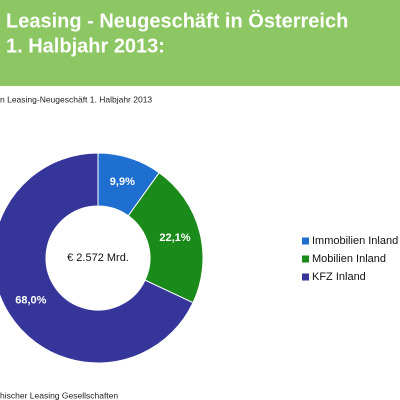 This screenshot has width=400, height=400. Describe the element at coordinates (30, 301) in the screenshot. I see `slice-label: 68,0%` at that location.